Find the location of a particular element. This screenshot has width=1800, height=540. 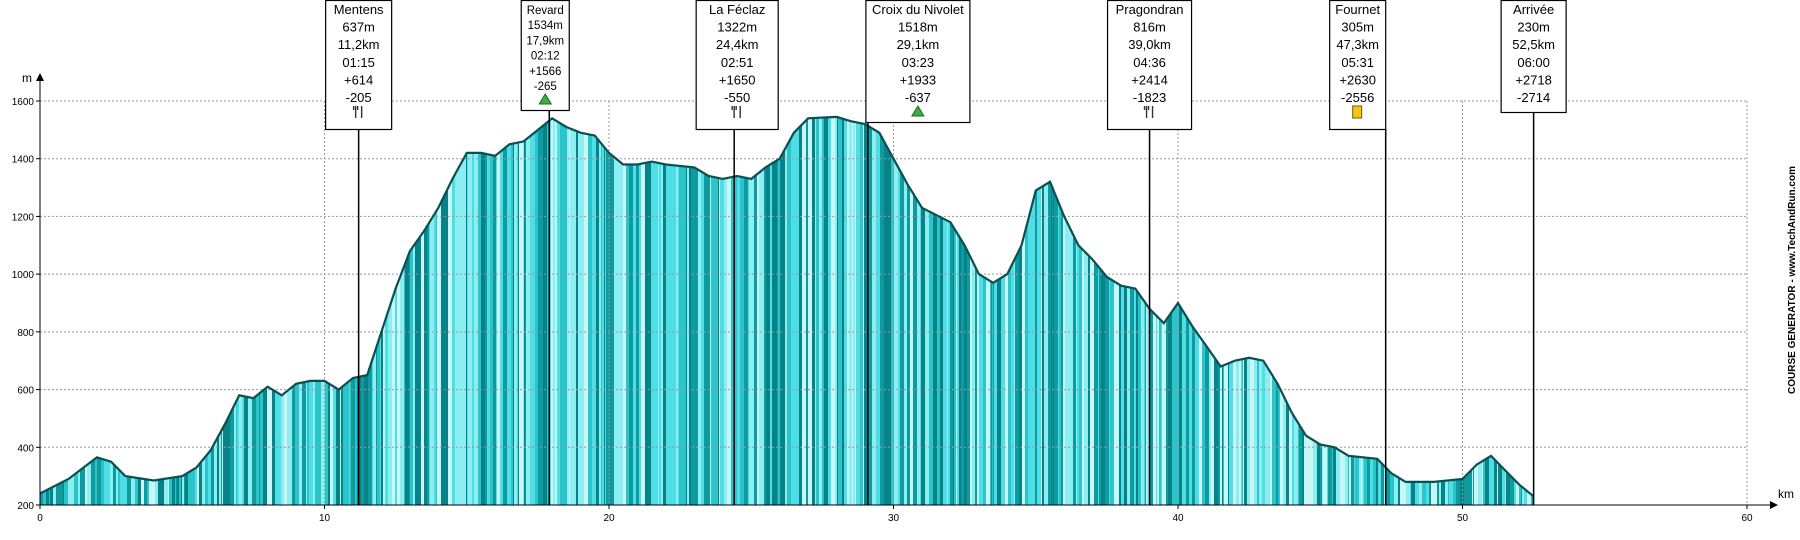

x-tick-label: 40 is located at coordinates (1178, 518).